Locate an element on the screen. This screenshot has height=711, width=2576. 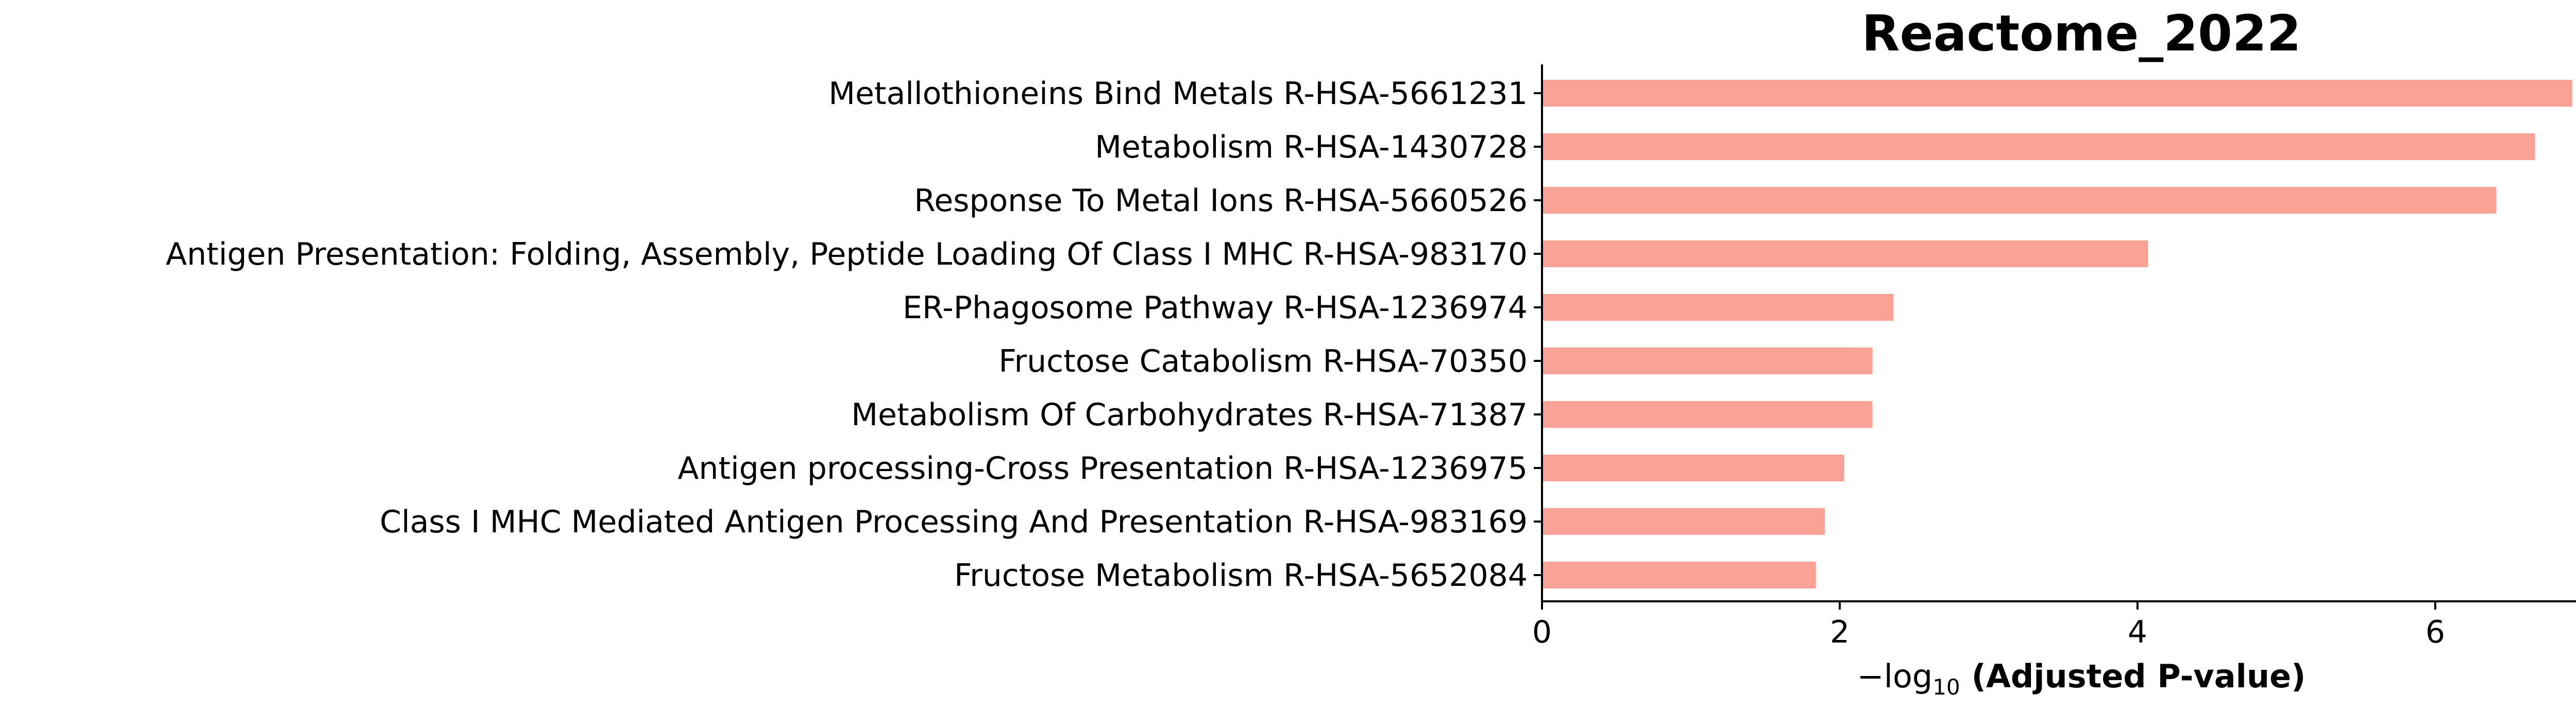
category-label-4: ER-Phagosome Pathway R-HSA-1236974 is located at coordinates (1215, 308).